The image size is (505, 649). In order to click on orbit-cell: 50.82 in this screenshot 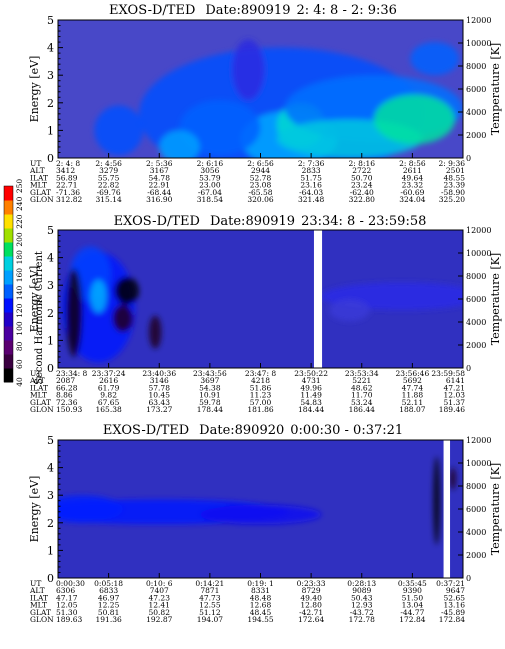, I will do `click(160, 612)`.